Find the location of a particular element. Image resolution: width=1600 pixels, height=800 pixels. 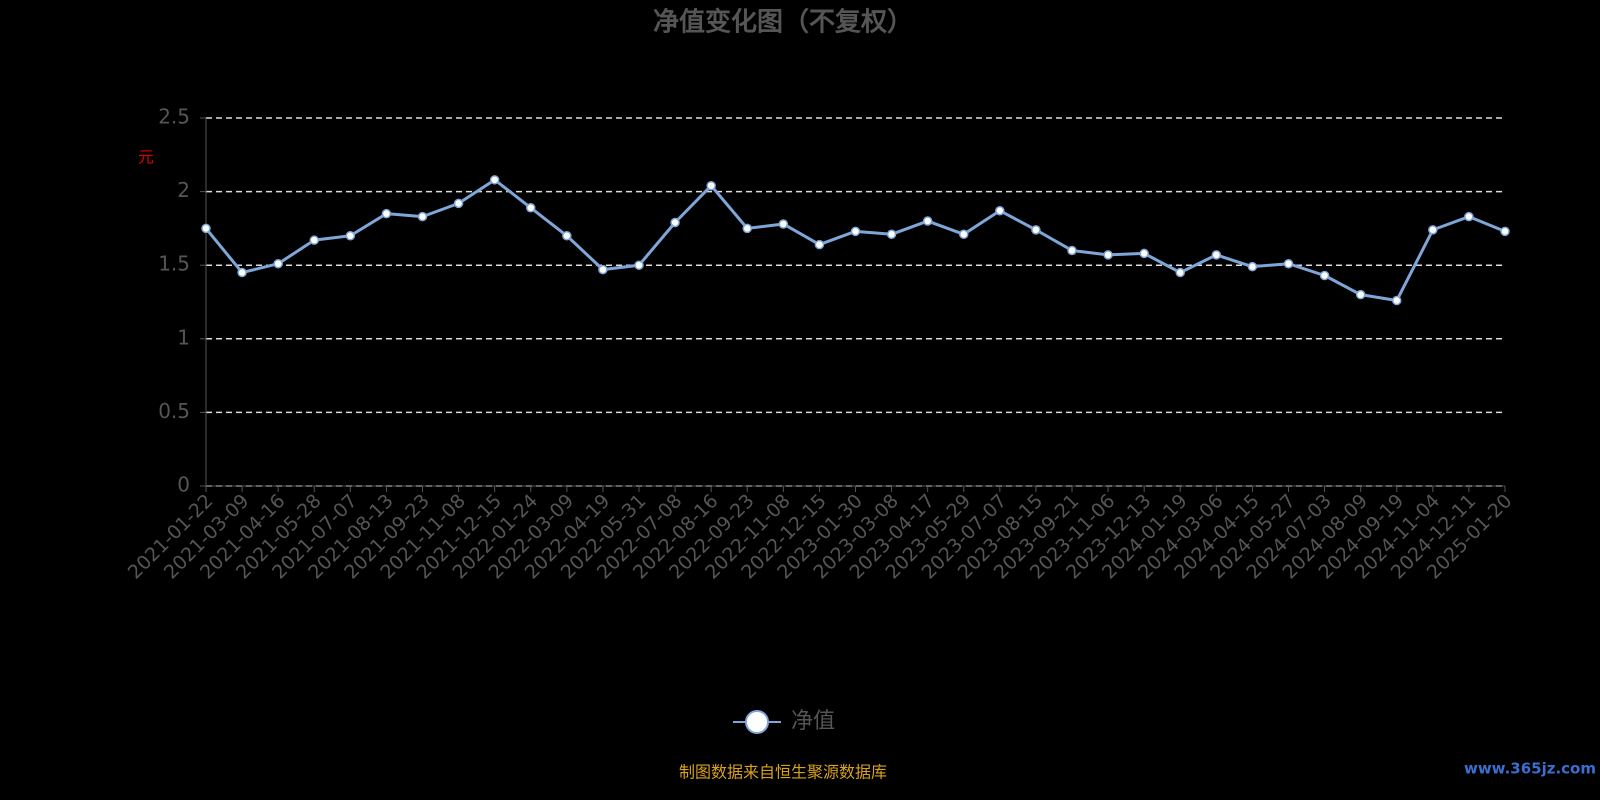

y-tick-label: 0 is located at coordinates (183, 485).